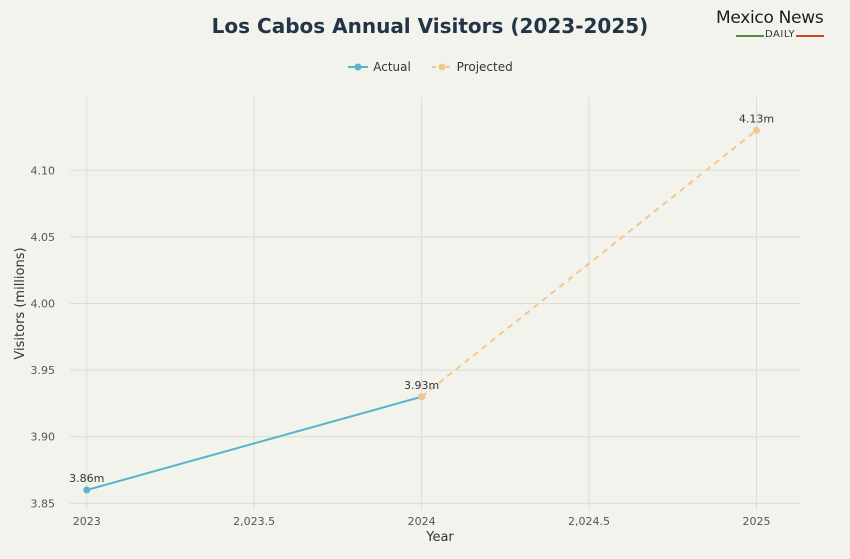 The height and width of the screenshot is (559, 850). What do you see at coordinates (750, 36) in the screenshot?
I see `logo-green-line` at bounding box center [750, 36].